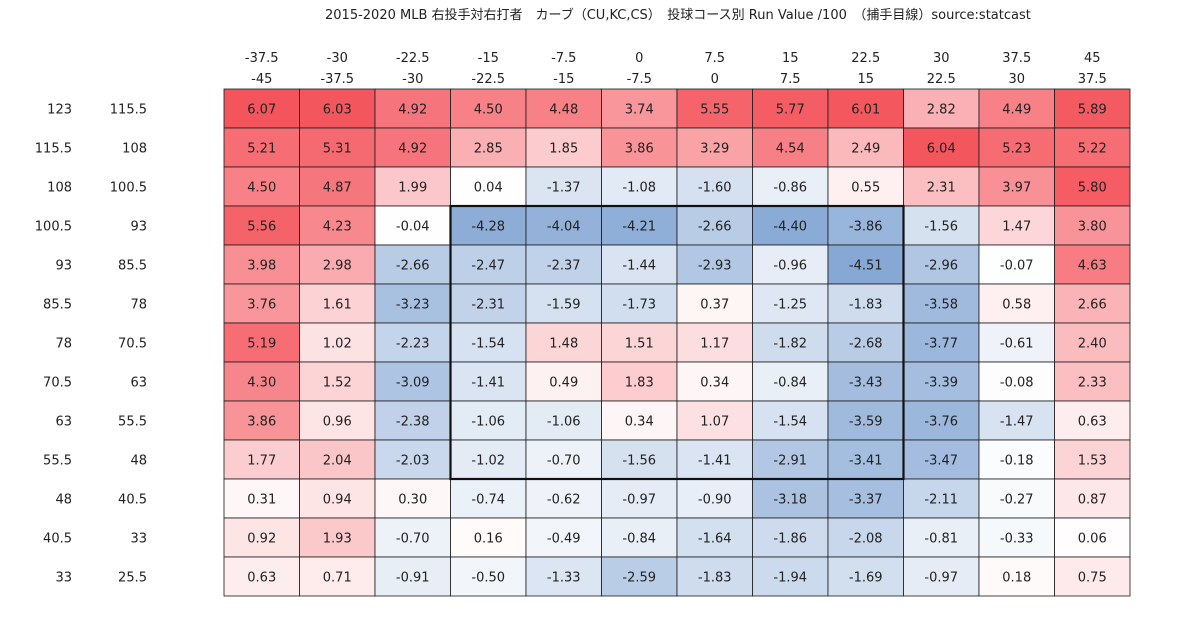  I want to click on cell-value-label: -0.84, so click(790, 383).